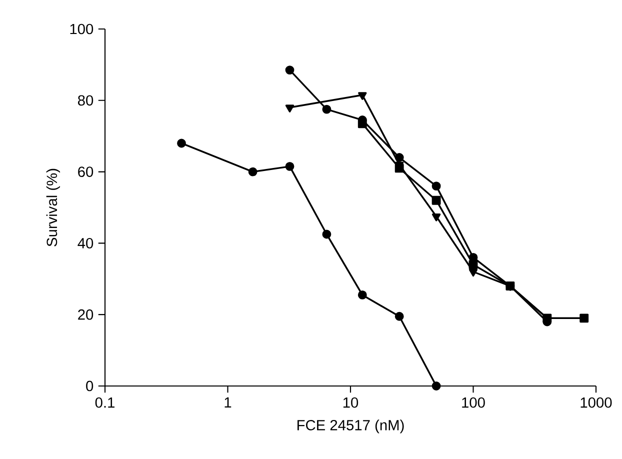  Describe the element at coordinates (473, 402) in the screenshot. I see `x-tick-label: 100` at that location.